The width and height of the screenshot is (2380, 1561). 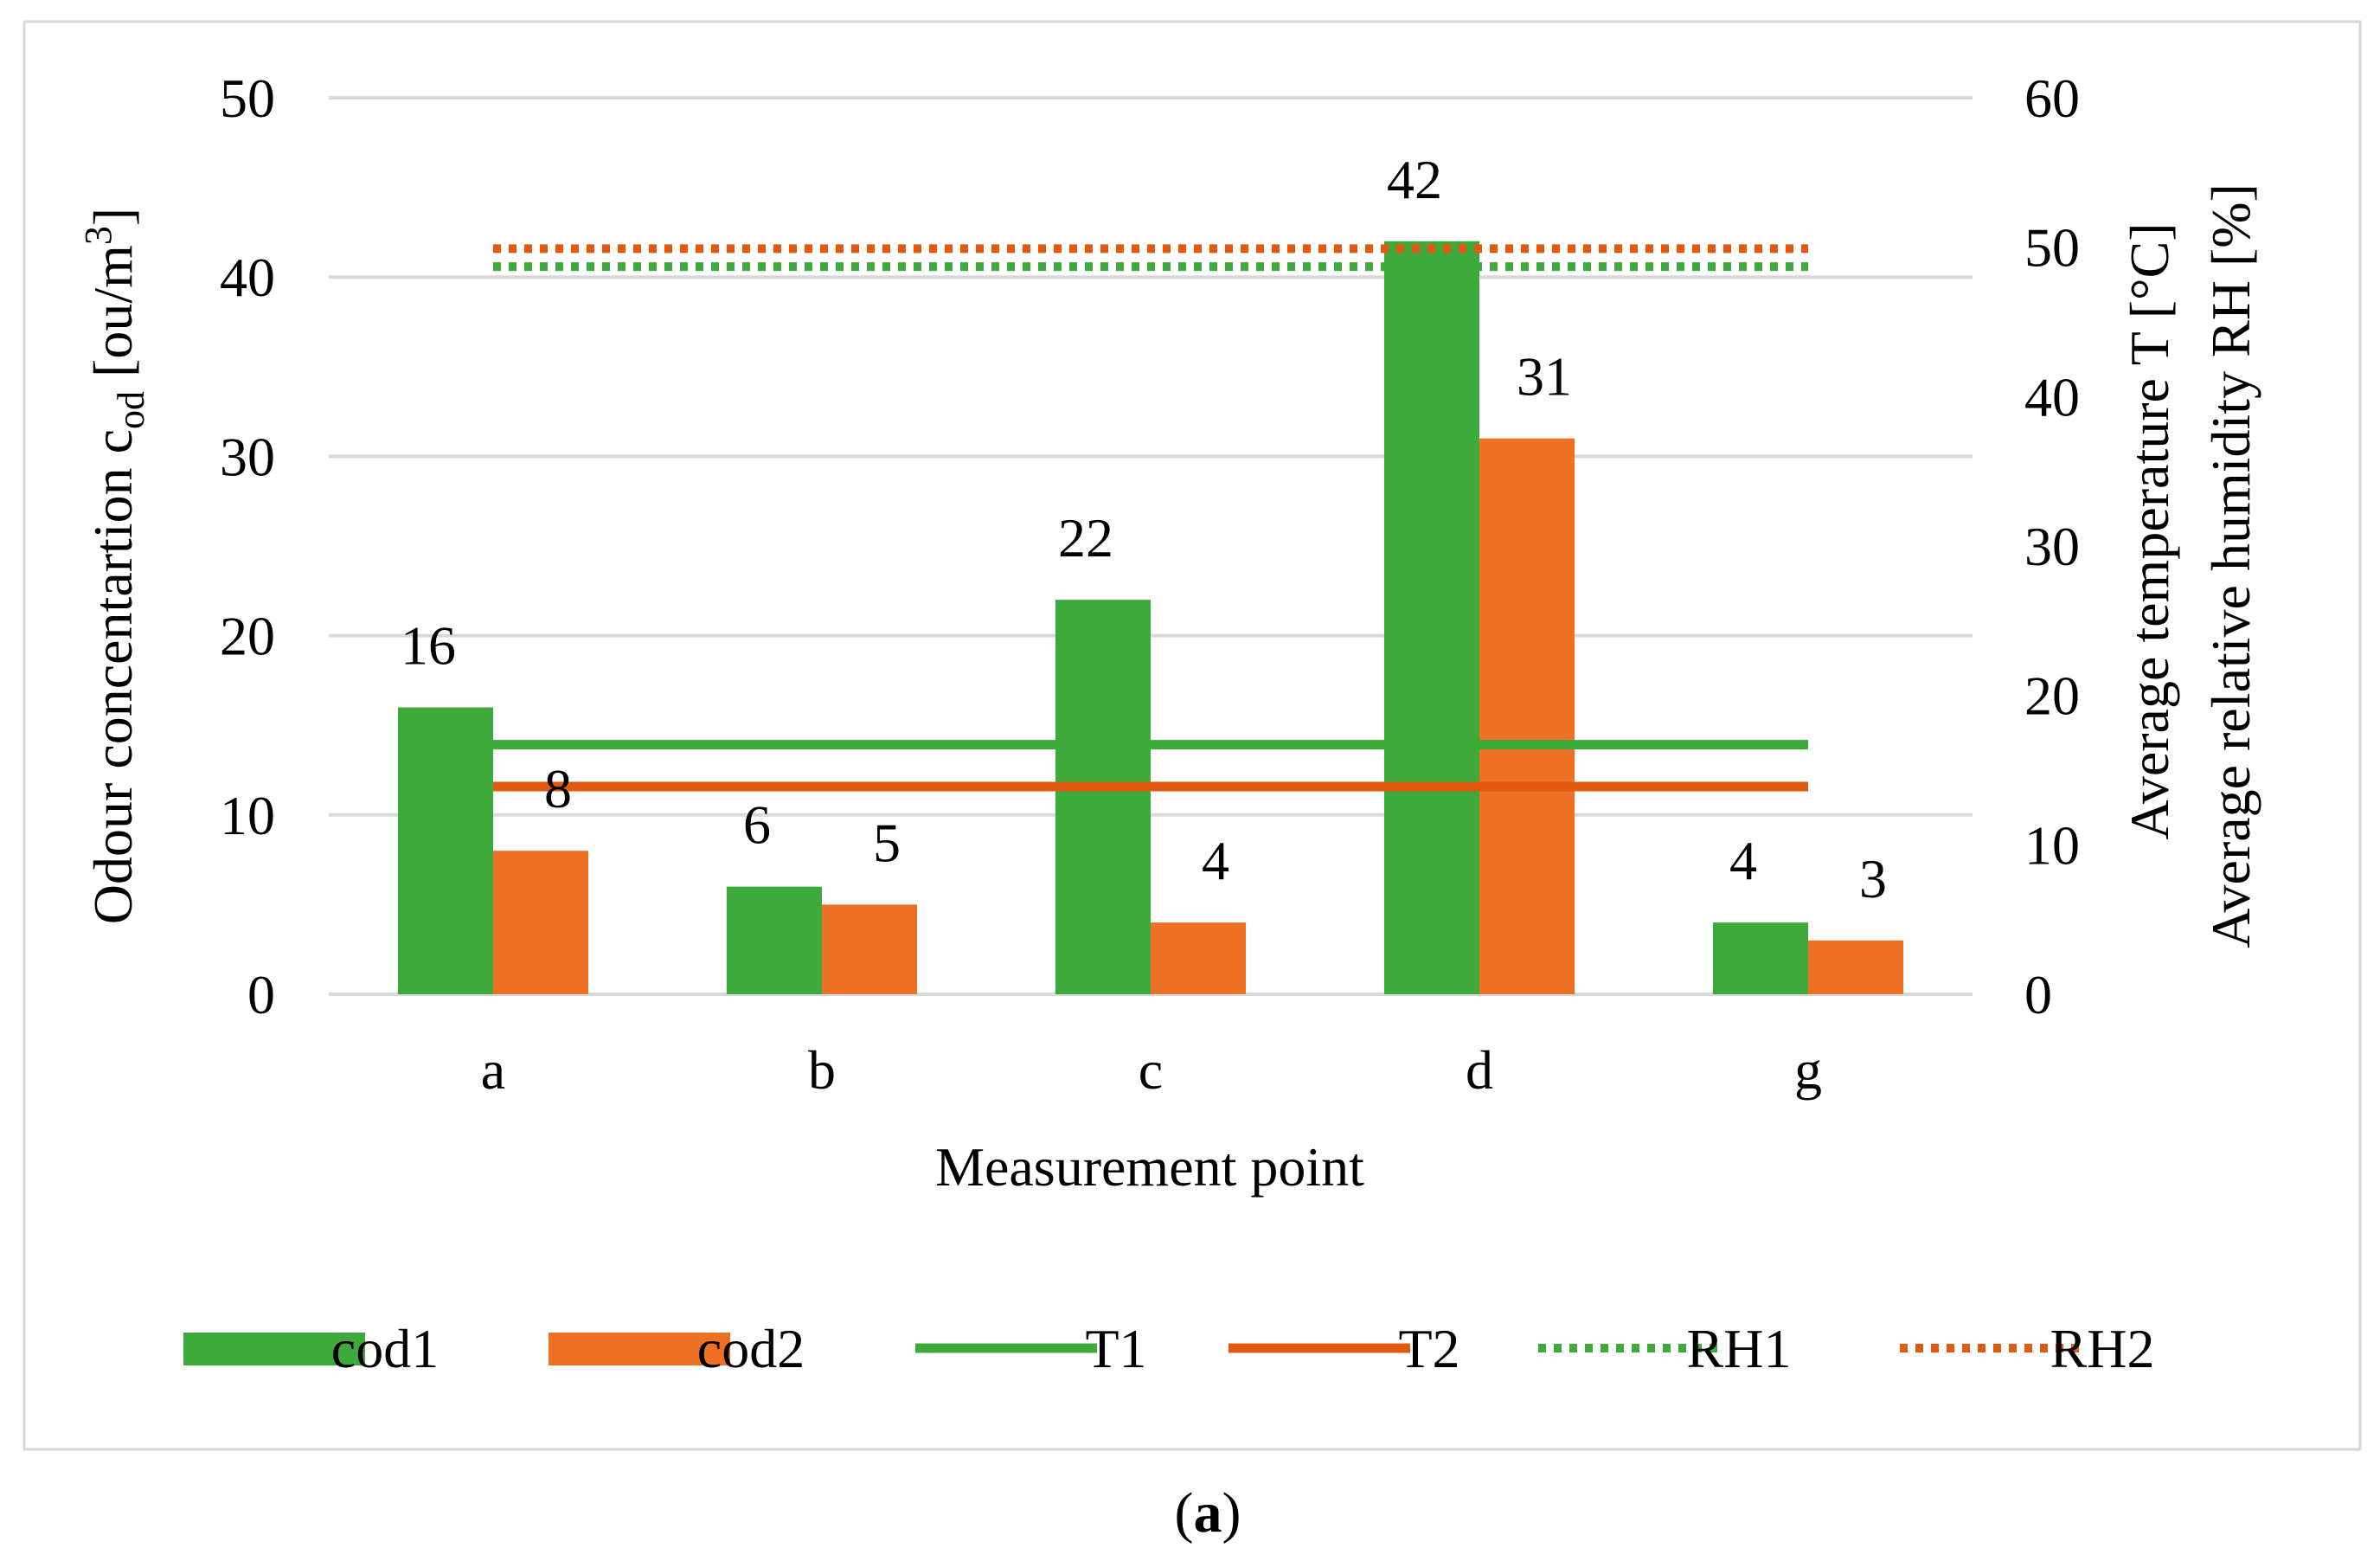 What do you see at coordinates (247, 98) in the screenshot?
I see `y-tick-label-50: 50` at bounding box center [247, 98].